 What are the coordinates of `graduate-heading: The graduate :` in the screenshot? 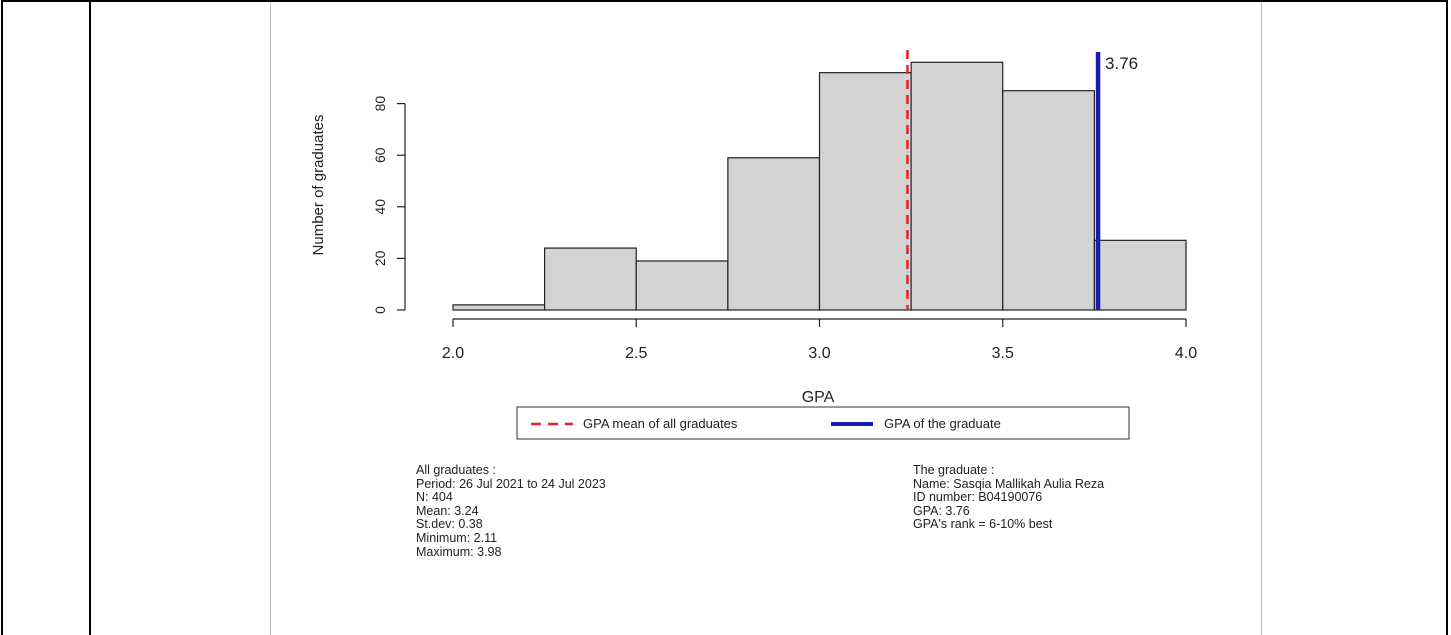 It's located at (954, 470).